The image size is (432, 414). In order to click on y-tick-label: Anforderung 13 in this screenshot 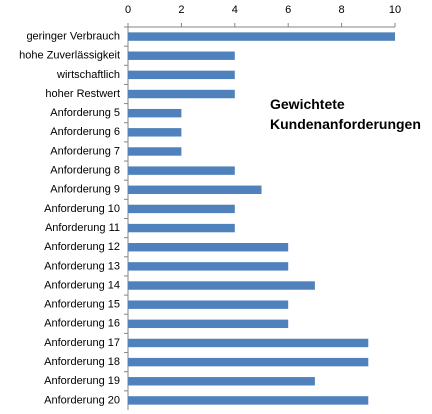, I will do `click(82, 266)`.